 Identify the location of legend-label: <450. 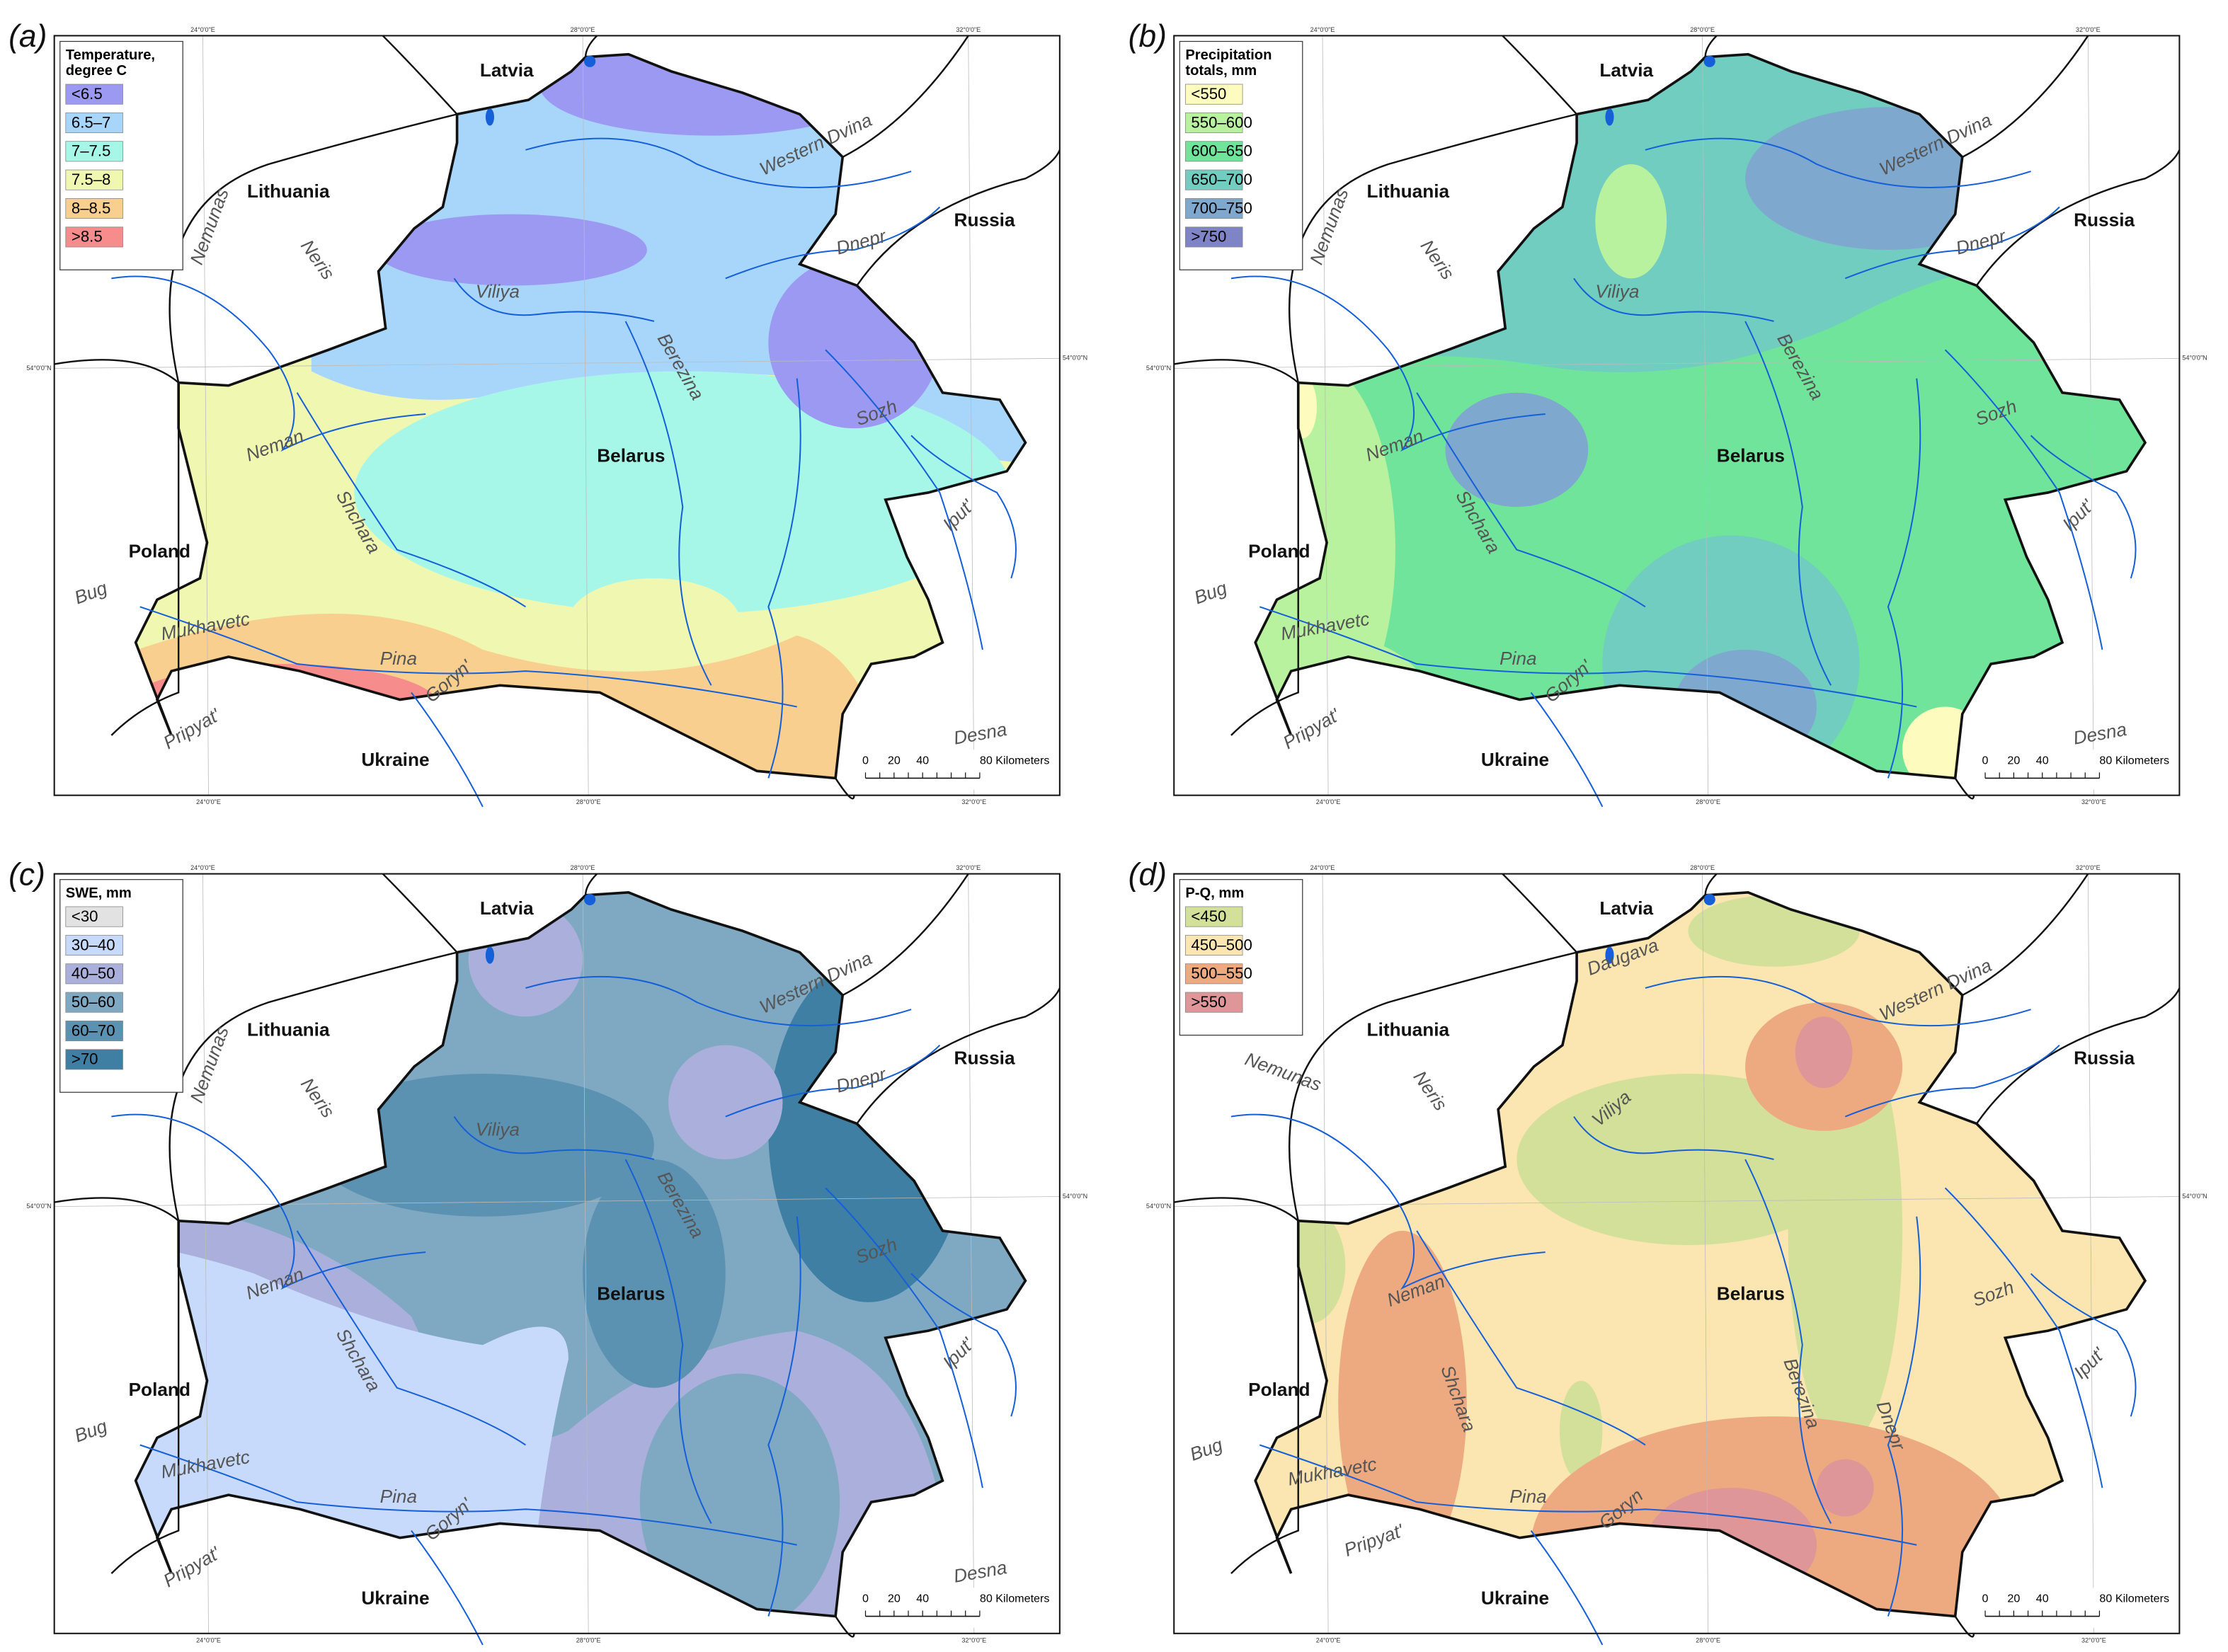
(1208, 916).